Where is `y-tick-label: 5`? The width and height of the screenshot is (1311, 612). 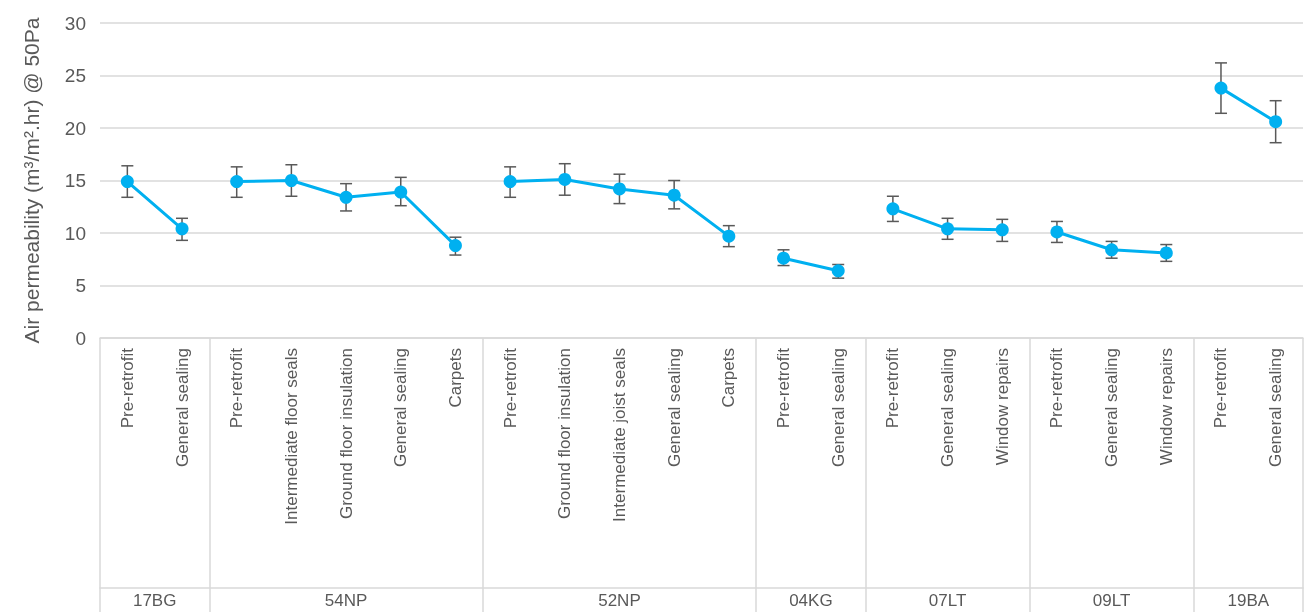 y-tick-label: 5 is located at coordinates (80, 285).